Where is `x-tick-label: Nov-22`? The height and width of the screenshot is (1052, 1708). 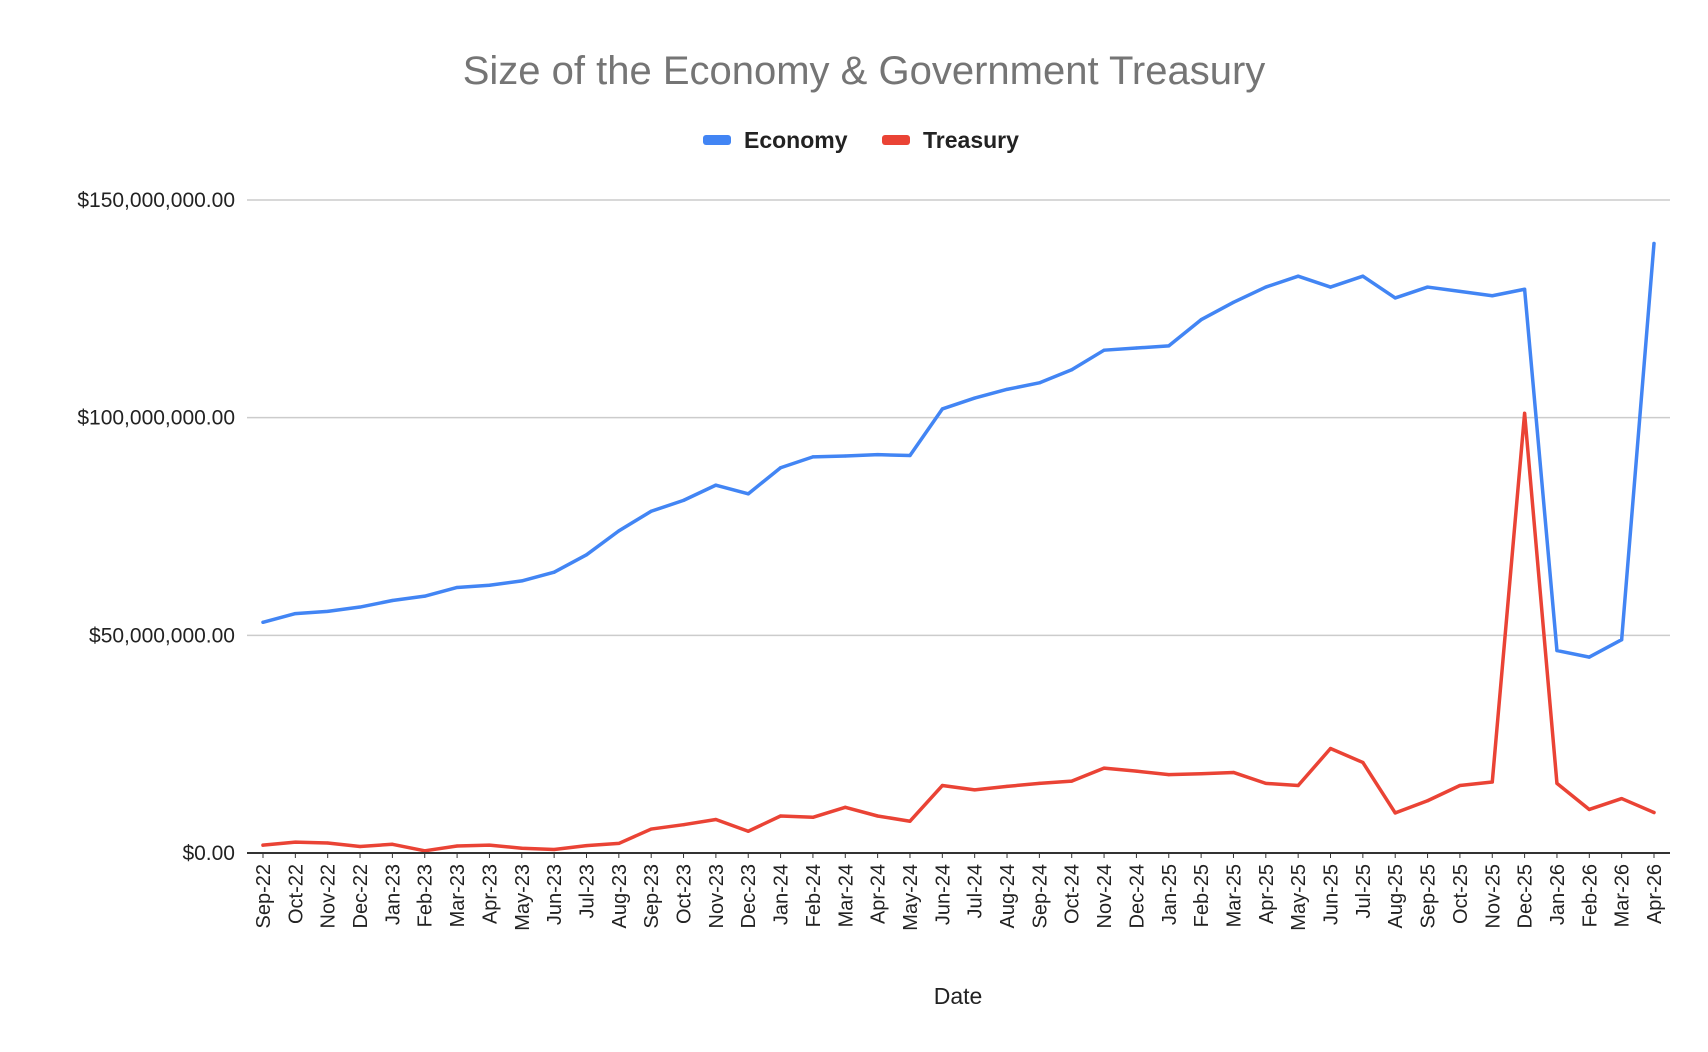
x-tick-label: Nov-22 is located at coordinates (329, 896).